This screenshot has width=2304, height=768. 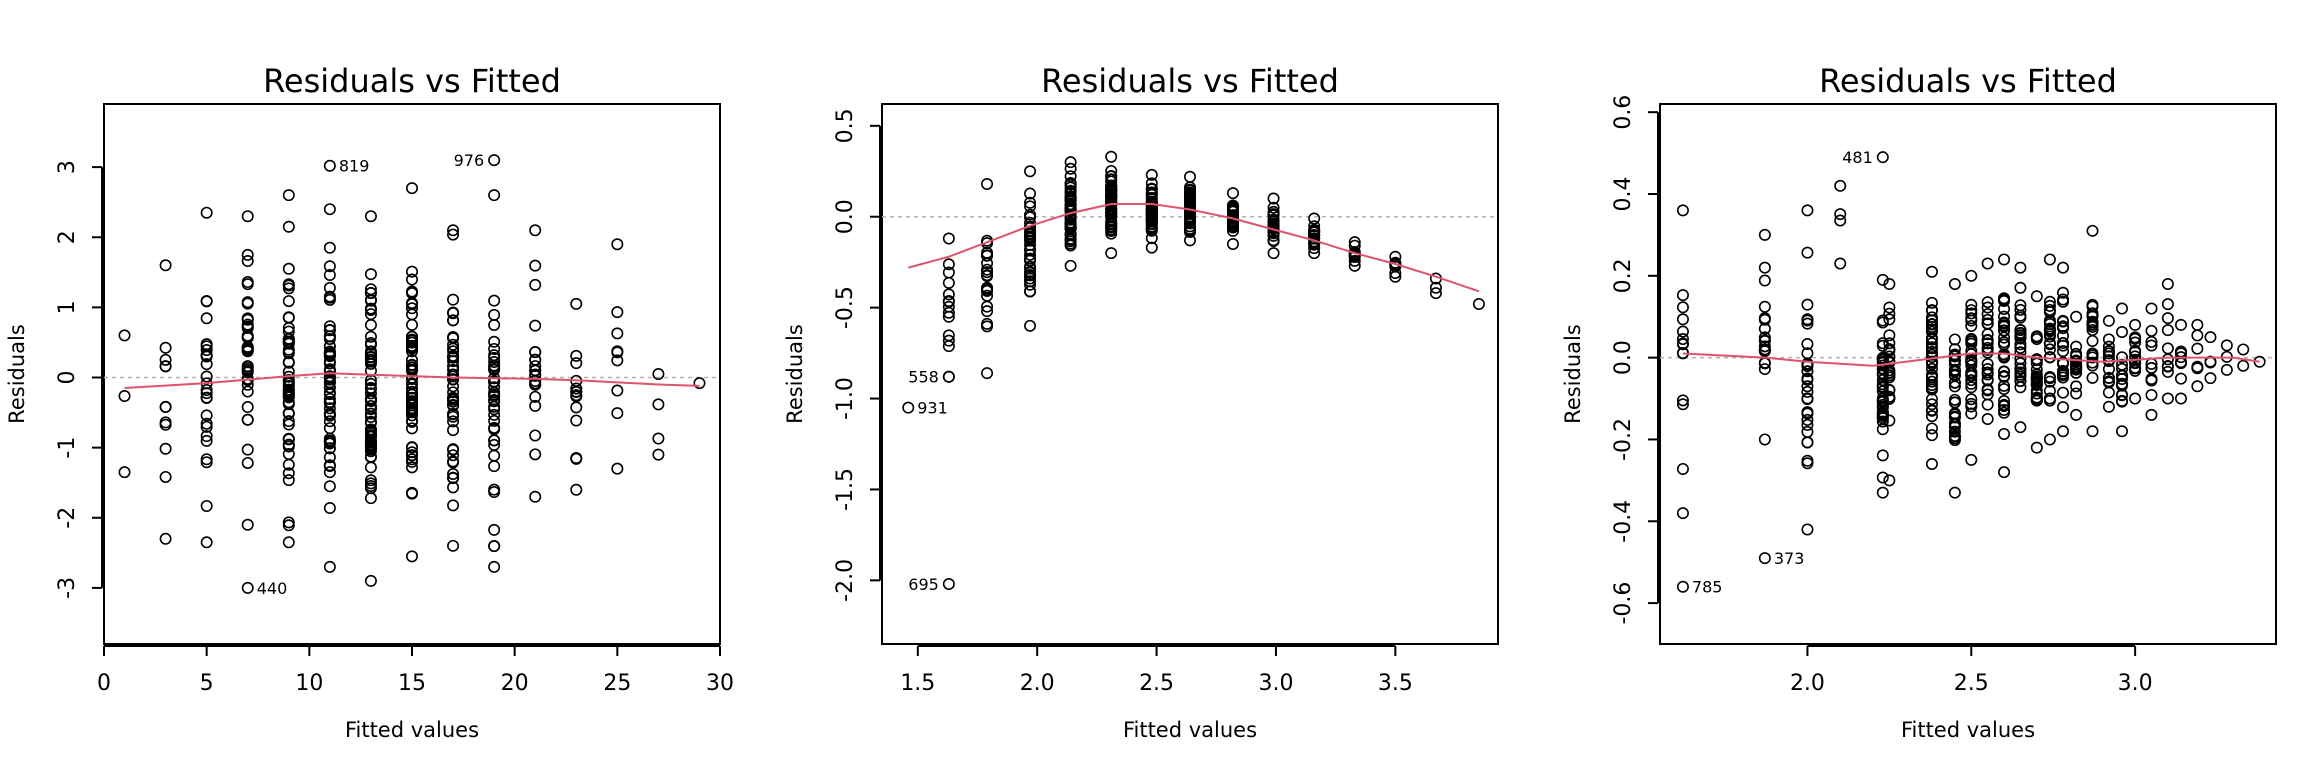 What do you see at coordinates (412, 380) in the screenshot?
I see `smooth-trend-line` at bounding box center [412, 380].